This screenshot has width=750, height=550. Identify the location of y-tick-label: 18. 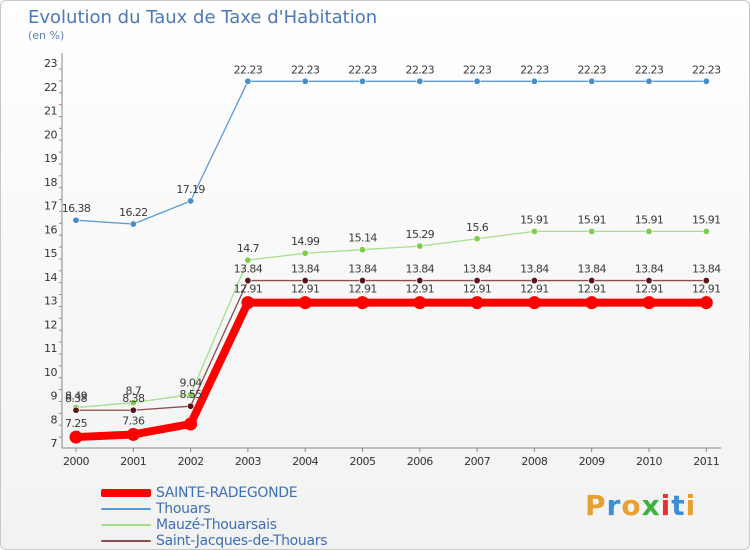
(50, 182).